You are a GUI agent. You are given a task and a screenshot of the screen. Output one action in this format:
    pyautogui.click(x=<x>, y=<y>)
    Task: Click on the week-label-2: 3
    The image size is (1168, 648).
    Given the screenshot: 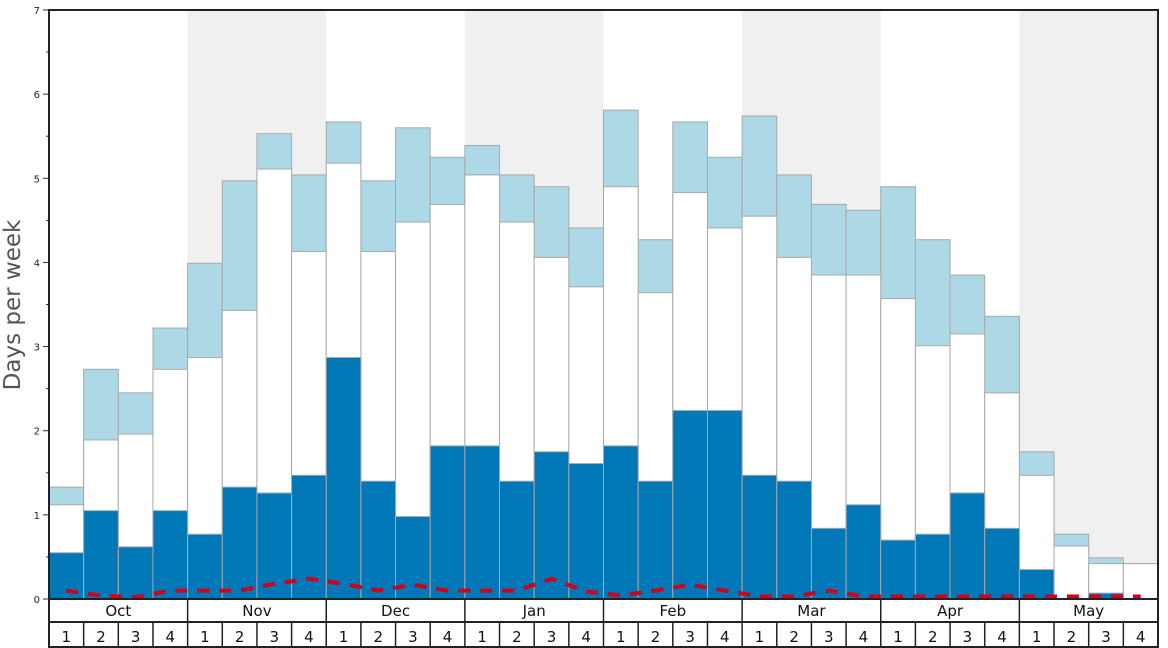 What is the action you would take?
    pyautogui.click(x=136, y=637)
    